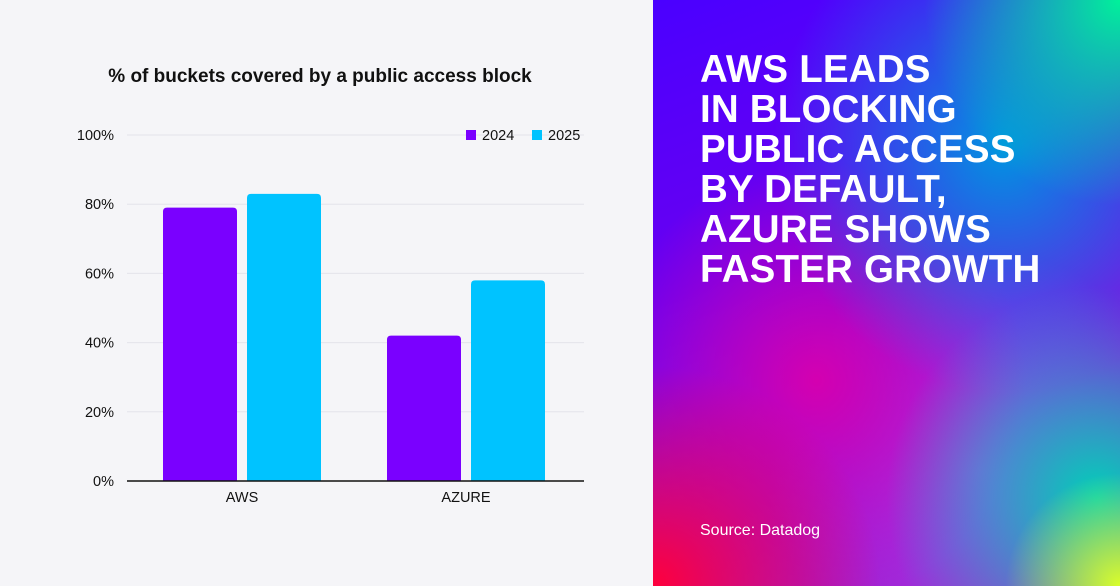 The width and height of the screenshot is (1120, 586). Describe the element at coordinates (537, 135) in the screenshot. I see `legend-swatch-2025` at that location.